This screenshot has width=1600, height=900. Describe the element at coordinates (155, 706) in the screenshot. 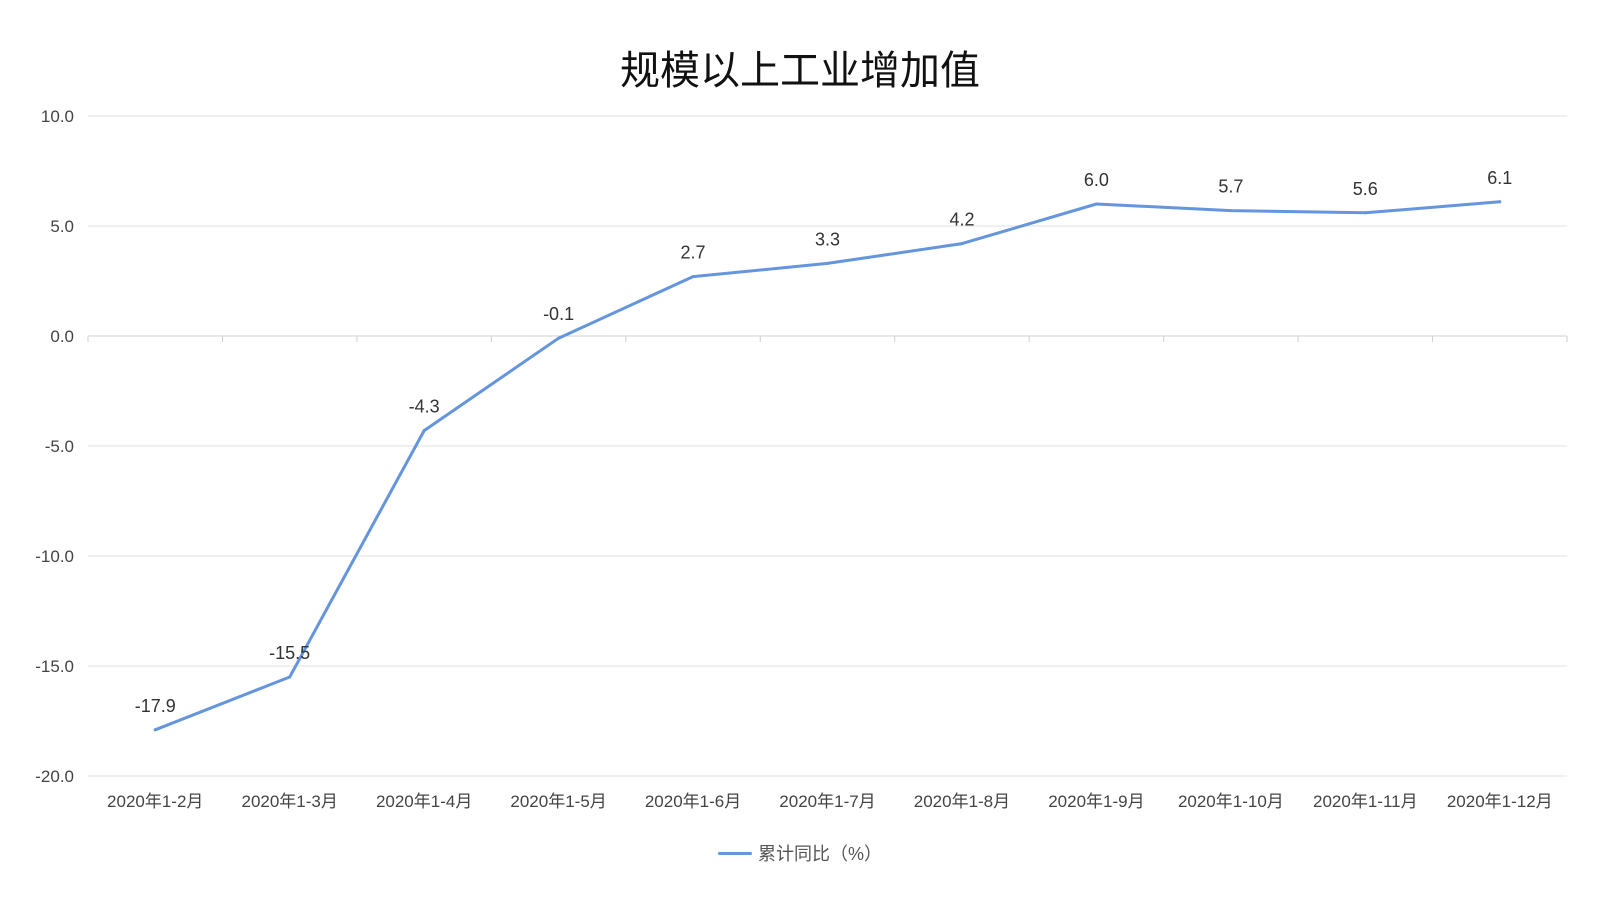

I see `data-label: -17.9` at that location.